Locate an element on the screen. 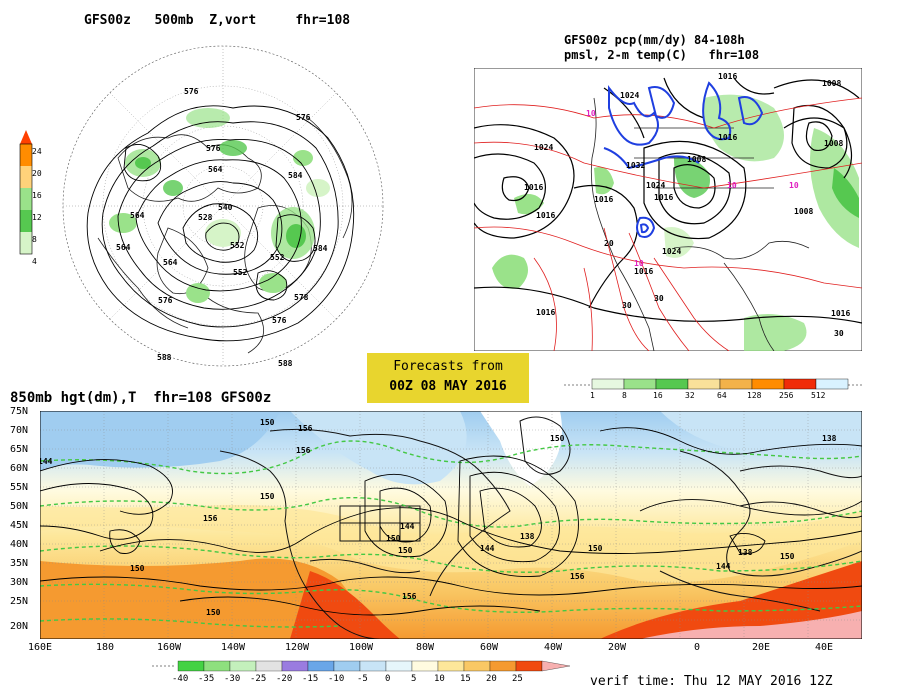 The height and width of the screenshot is (700, 900). forecast-box-line1: Forecasts from is located at coordinates (448, 366).